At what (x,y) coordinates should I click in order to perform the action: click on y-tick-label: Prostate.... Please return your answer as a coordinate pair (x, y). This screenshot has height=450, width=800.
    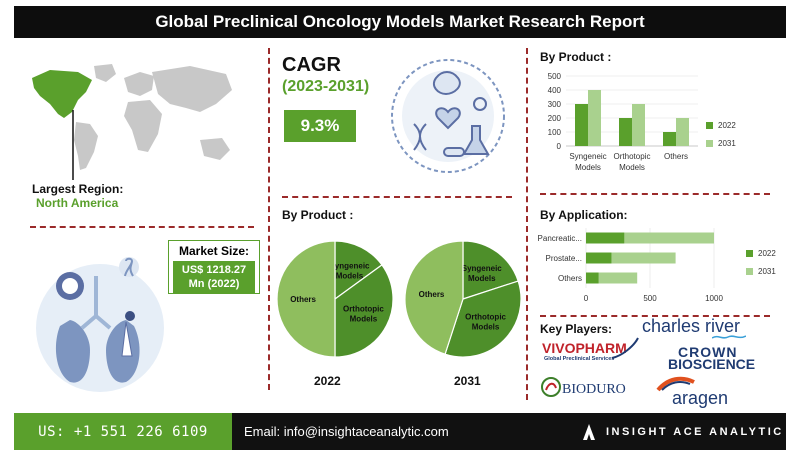
    Looking at the image, I should click on (564, 258).